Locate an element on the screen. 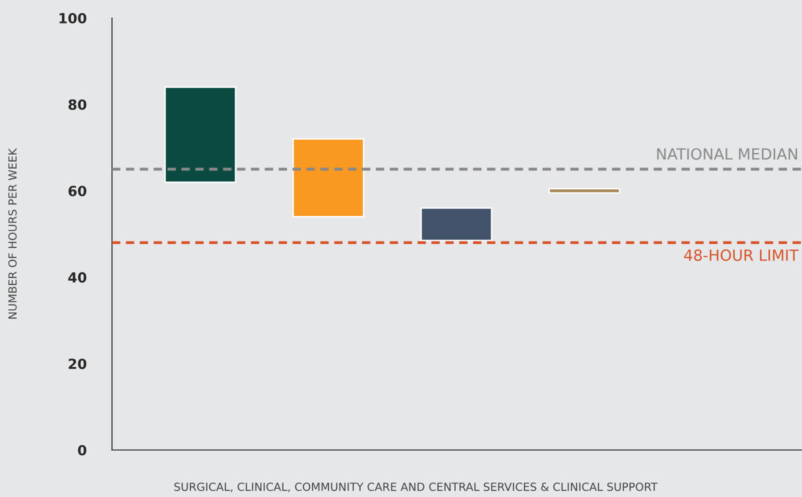  ref-line-label: 48-HOUR LIMIT is located at coordinates (741, 255).